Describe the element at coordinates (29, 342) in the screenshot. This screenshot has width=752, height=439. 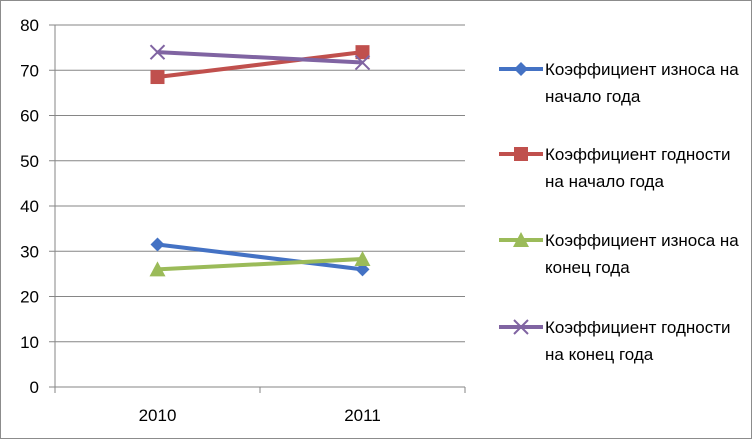
I see `y-tick-label: 10` at that location.